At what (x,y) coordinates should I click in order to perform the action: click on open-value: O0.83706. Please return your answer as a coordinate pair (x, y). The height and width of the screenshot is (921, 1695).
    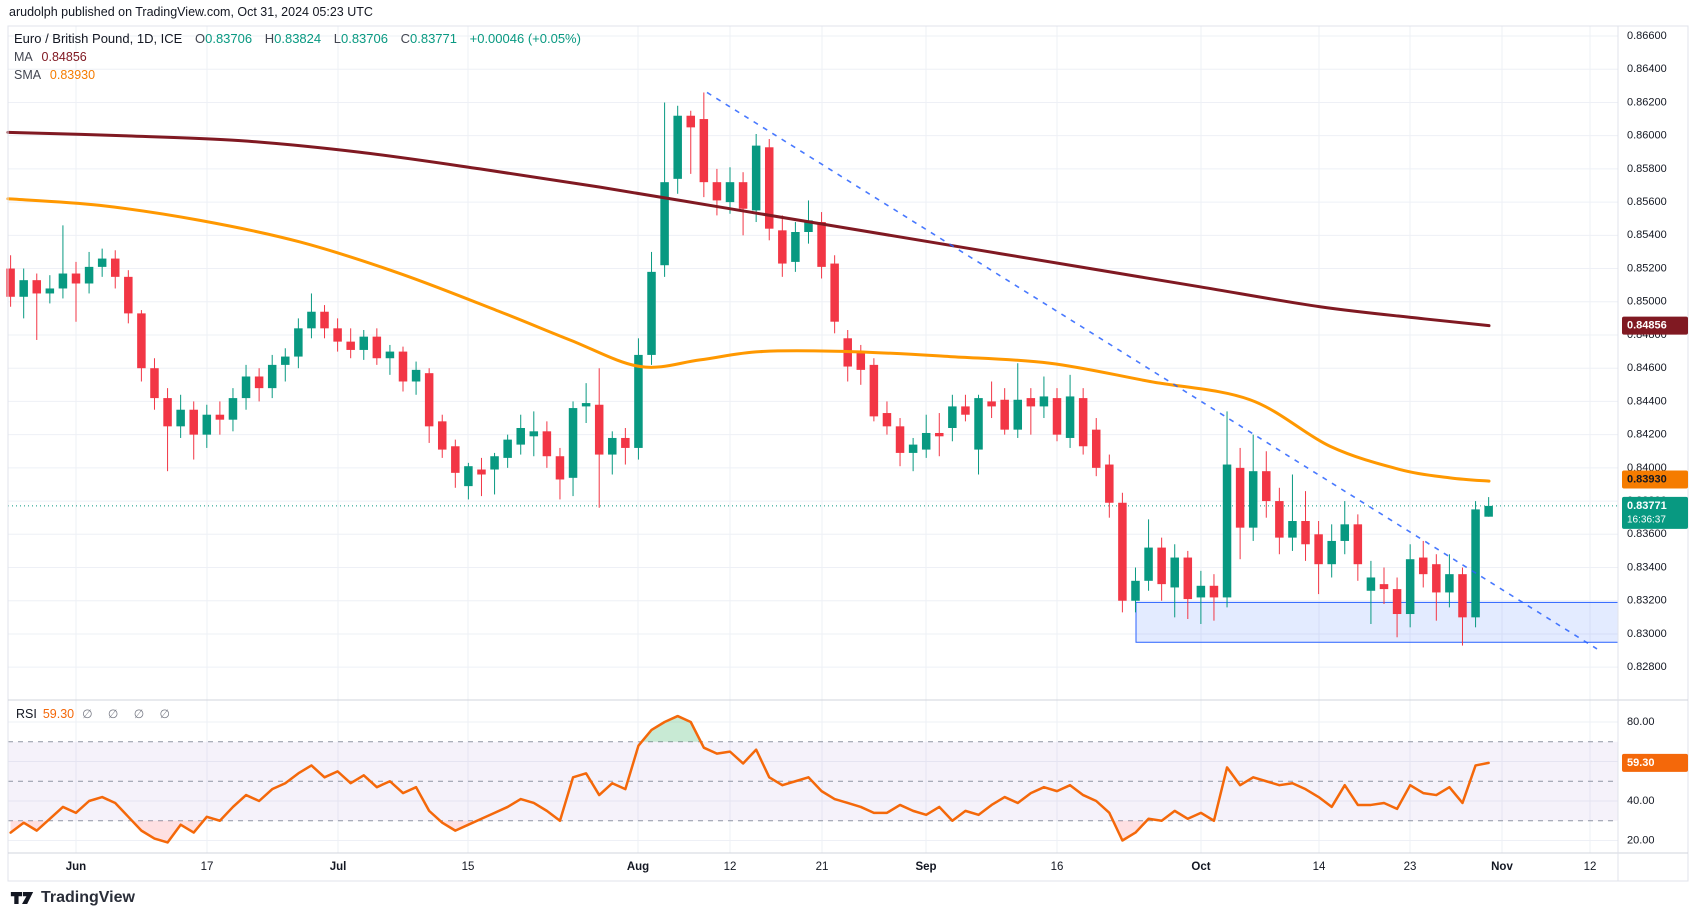
    Looking at the image, I should click on (223, 38).